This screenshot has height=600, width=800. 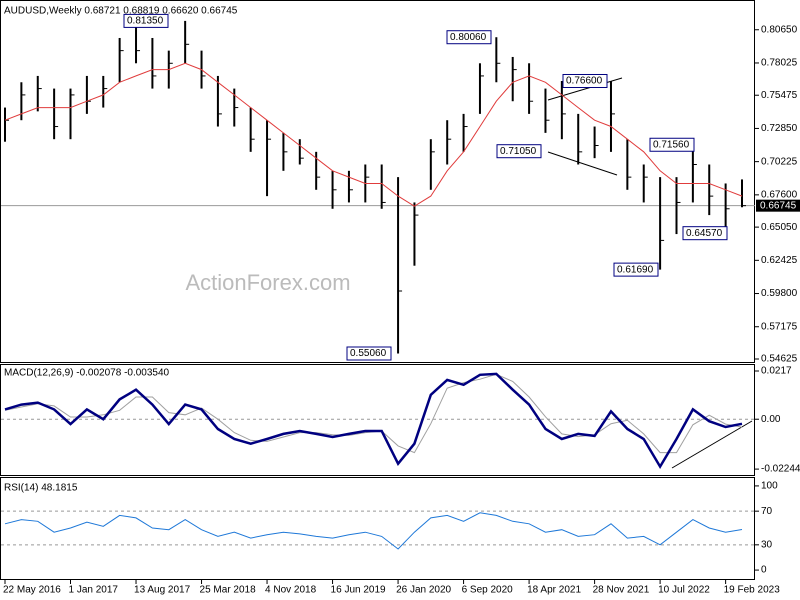 What do you see at coordinates (779, 128) in the screenshot?
I see `y-tick-label: 0.72850` at bounding box center [779, 128].